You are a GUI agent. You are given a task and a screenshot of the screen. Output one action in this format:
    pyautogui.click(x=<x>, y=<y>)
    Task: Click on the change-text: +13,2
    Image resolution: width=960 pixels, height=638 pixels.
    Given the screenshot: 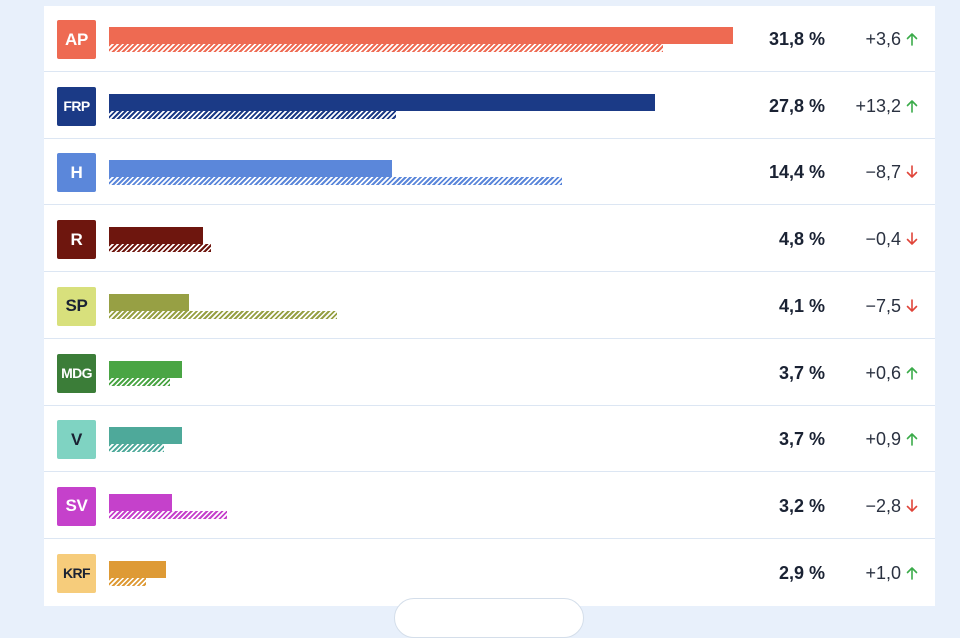 What is the action you would take?
    pyautogui.click(x=878, y=105)
    